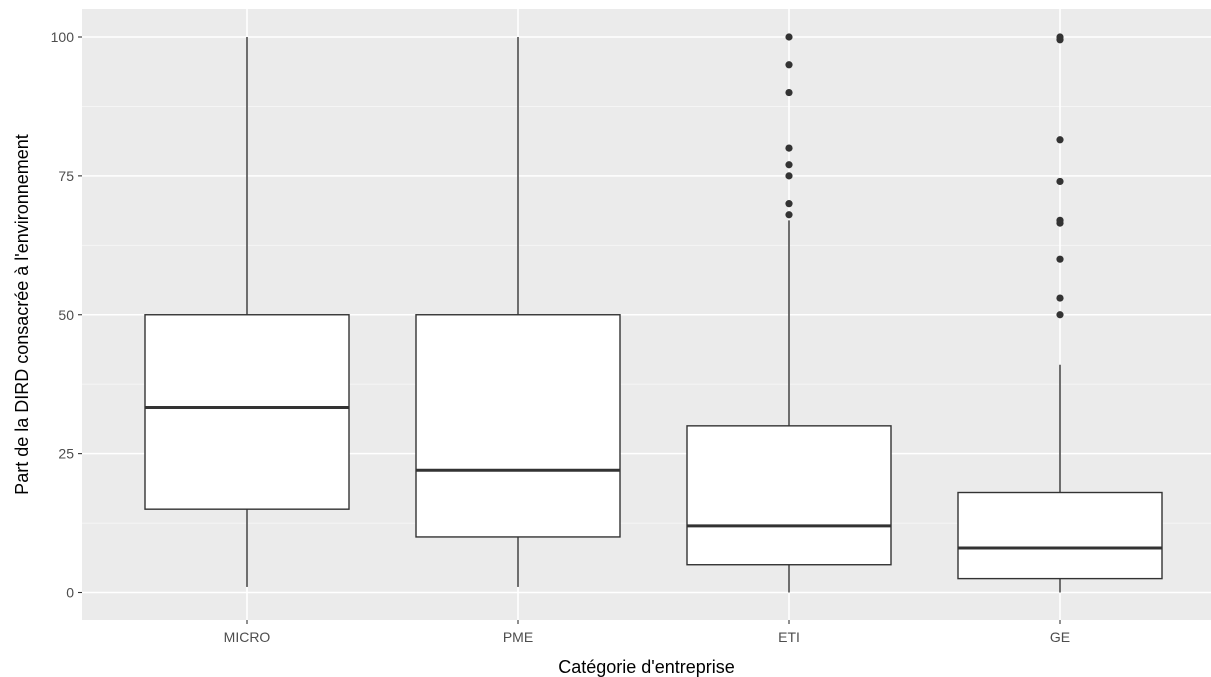  What do you see at coordinates (66, 176) in the screenshot?
I see `y-tick-label: 75` at bounding box center [66, 176].